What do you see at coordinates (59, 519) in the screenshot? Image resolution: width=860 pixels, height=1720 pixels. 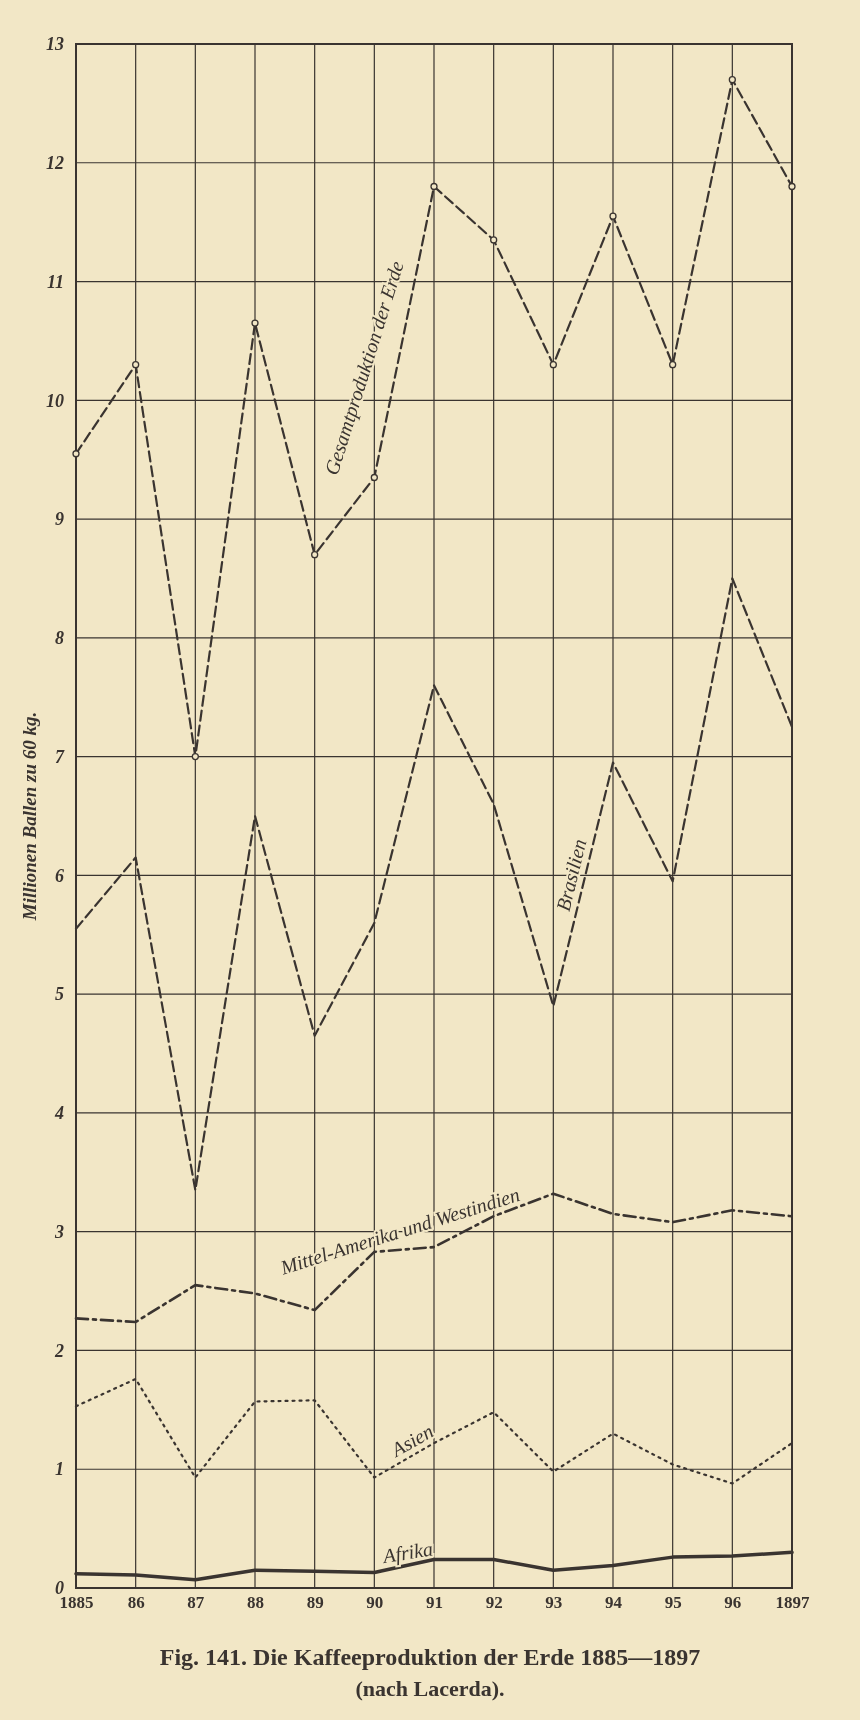 I see `y-tick-label: 9` at bounding box center [59, 519].